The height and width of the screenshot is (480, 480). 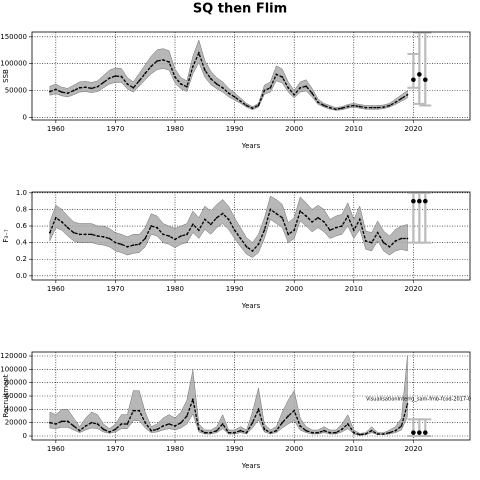 What do you see at coordinates (6, 395) in the screenshot?
I see `y-axis-label: Recruitment` at bounding box center [6, 395].